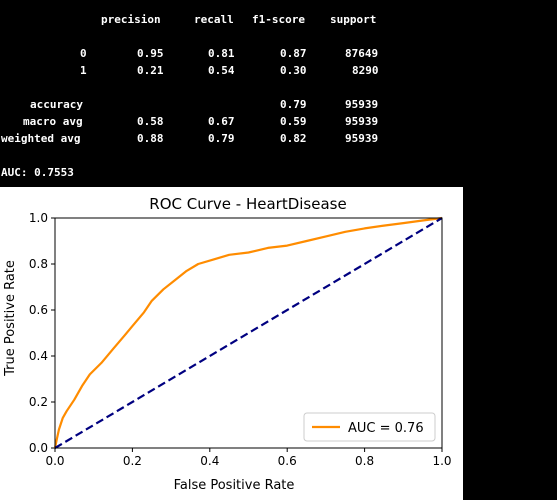  What do you see at coordinates (56, 104) in the screenshot?
I see `row-label: accuracy` at bounding box center [56, 104].